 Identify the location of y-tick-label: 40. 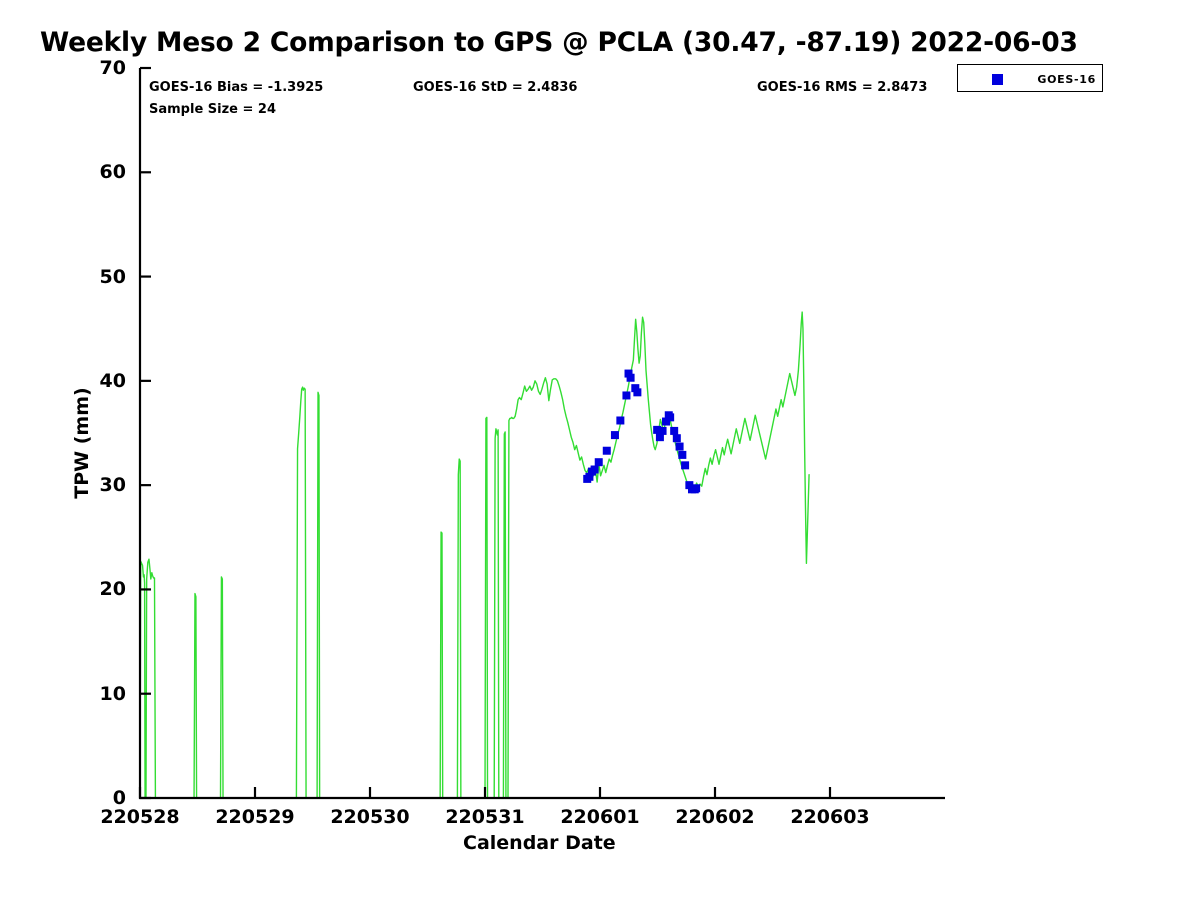
(112, 380).